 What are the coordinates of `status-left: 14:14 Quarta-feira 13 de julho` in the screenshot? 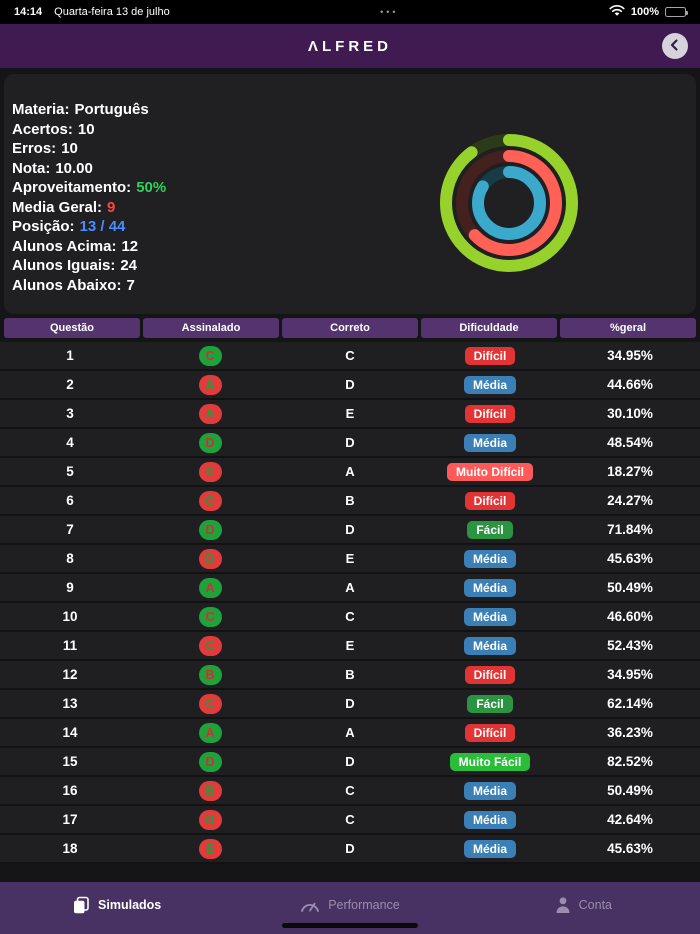 It's located at (92, 12).